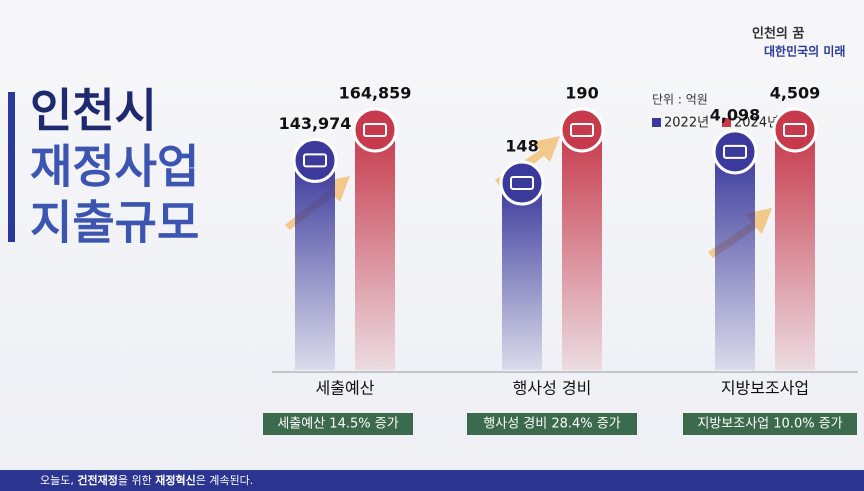  Describe the element at coordinates (686, 123) in the screenshot. I see `legend-label: 2022년` at that location.